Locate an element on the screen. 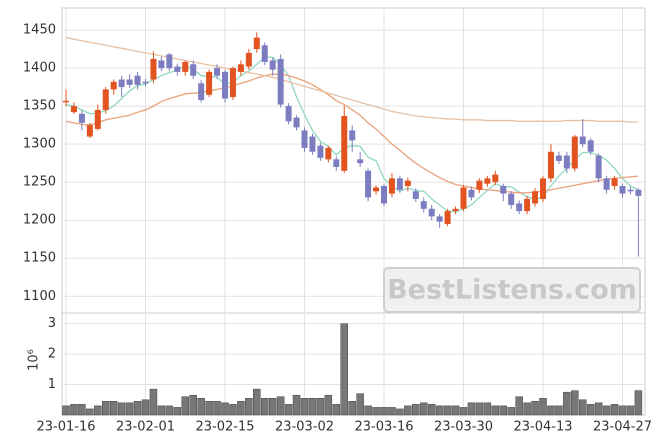 The height and width of the screenshot is (444, 663). x-tick-label: 23-04-27 is located at coordinates (622, 427).